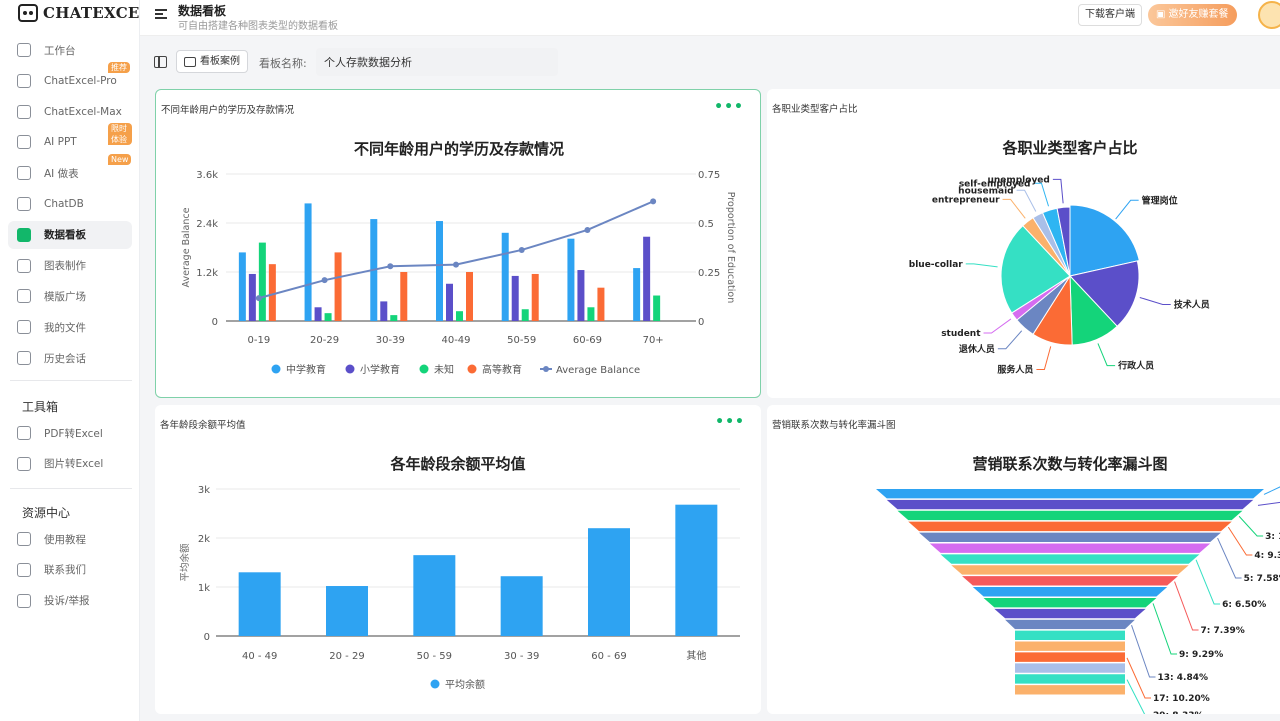  What do you see at coordinates (71, 380) in the screenshot?
I see `sidebar-divider` at bounding box center [71, 380].